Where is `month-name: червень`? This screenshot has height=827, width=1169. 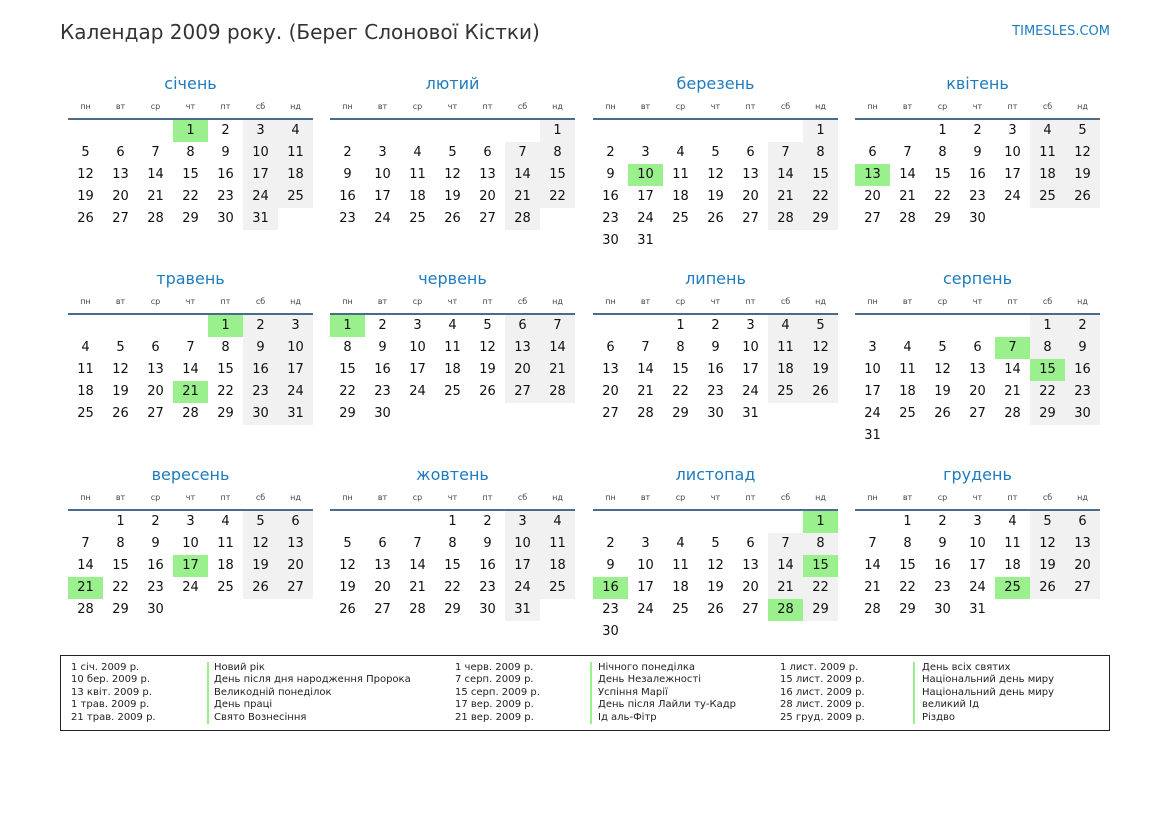
month-name: червень is located at coordinates (452, 278).